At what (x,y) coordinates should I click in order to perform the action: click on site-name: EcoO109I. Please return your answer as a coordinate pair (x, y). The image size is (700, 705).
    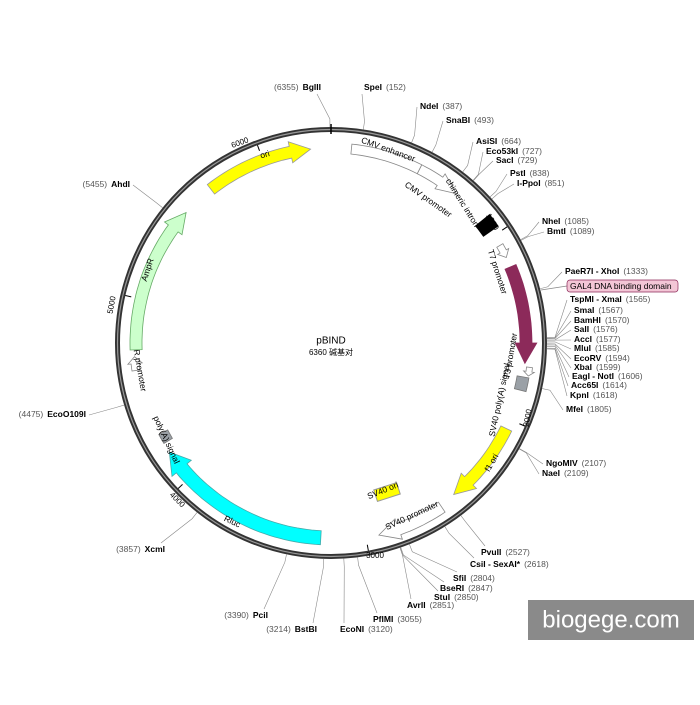
    Looking at the image, I should click on (66, 414).